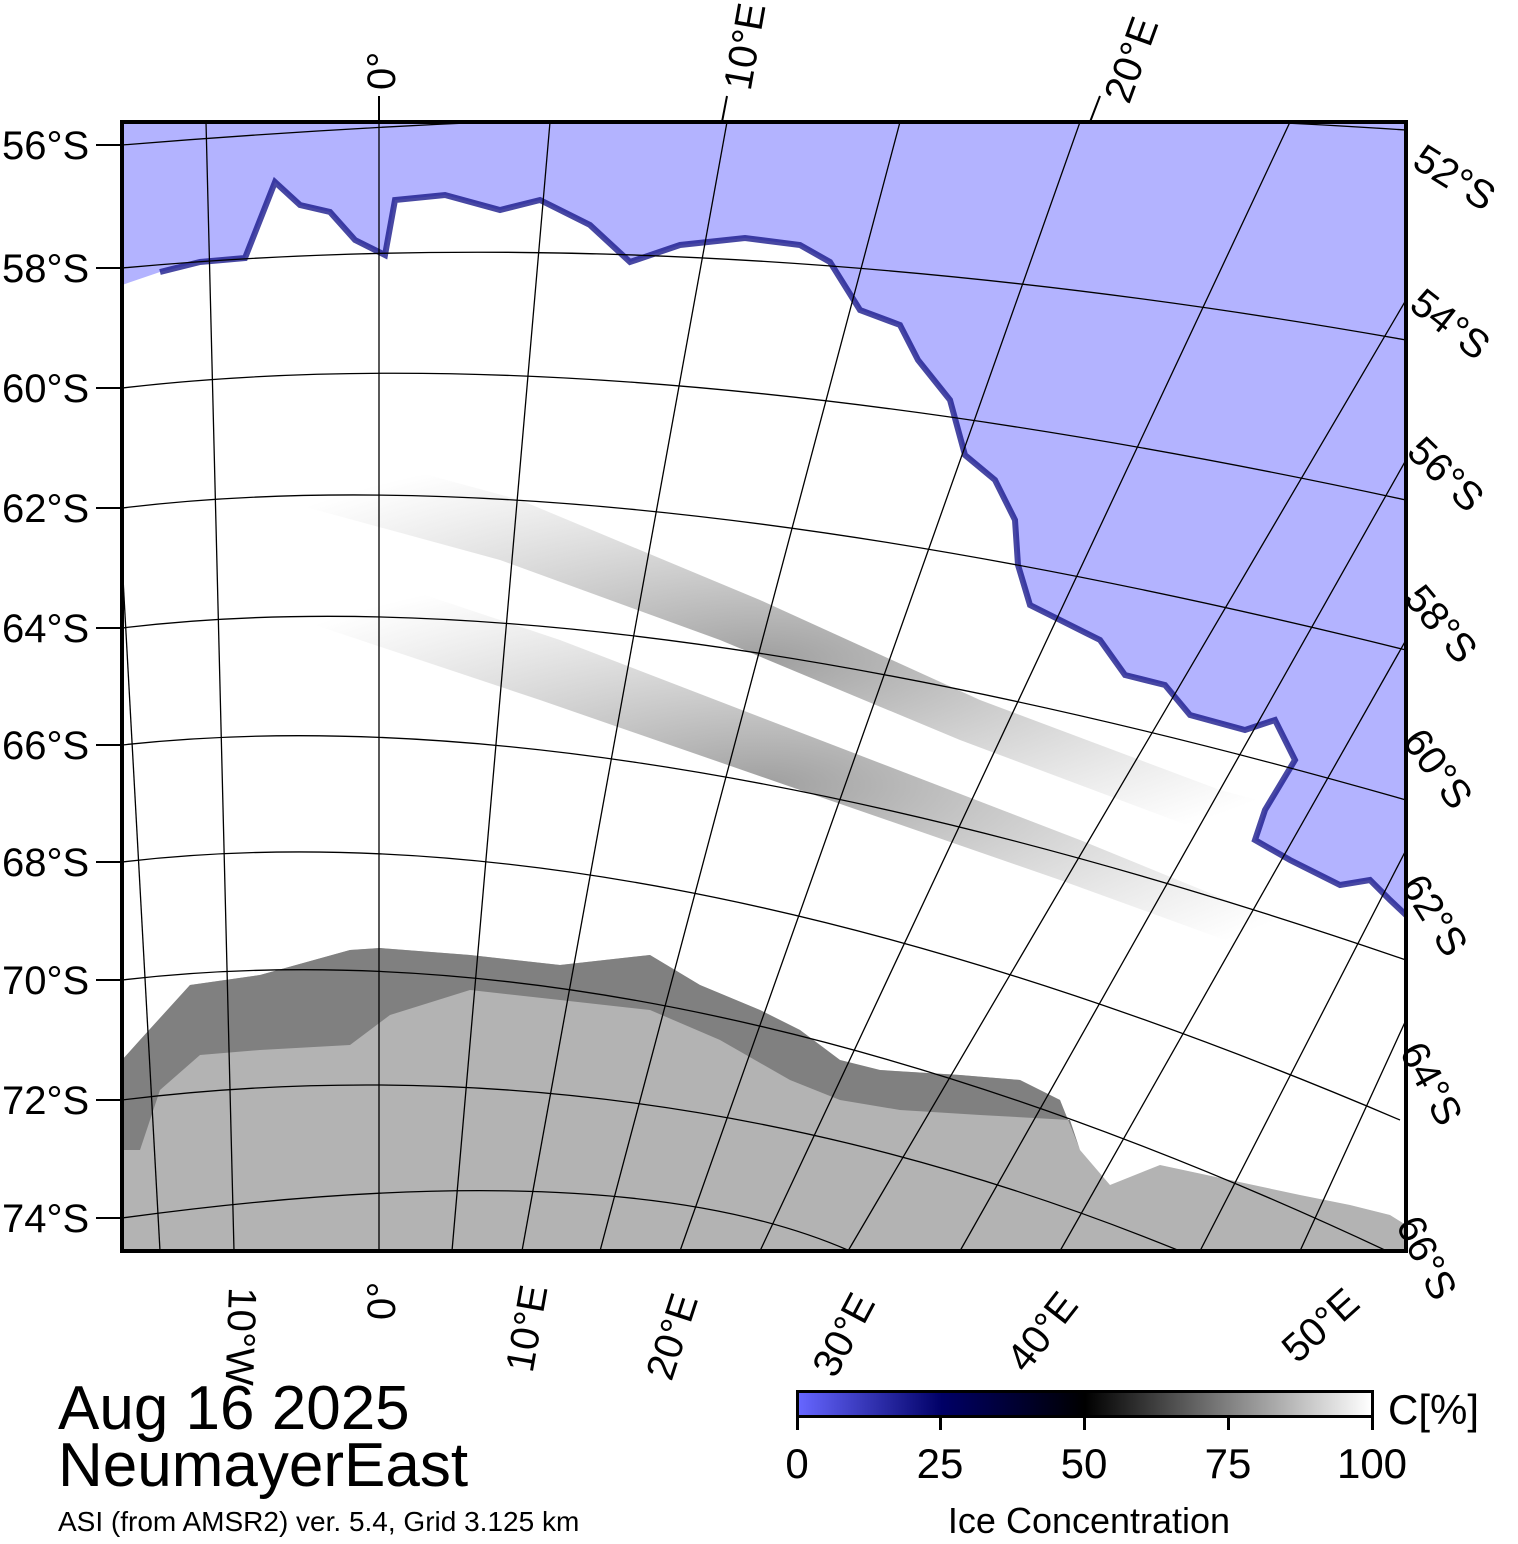 Image resolution: width=1518 pixels, height=1544 pixels. Describe the element at coordinates (240, 1336) in the screenshot. I see `lon-label-bottom: 10°W` at that location.